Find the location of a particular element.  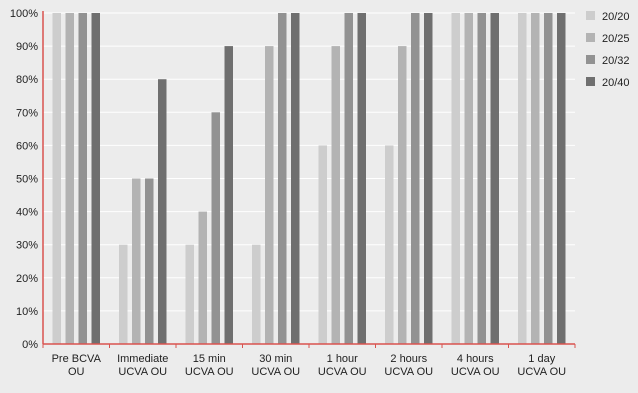

x-category-label: 4 hours UCVA OU is located at coordinates (475, 365).